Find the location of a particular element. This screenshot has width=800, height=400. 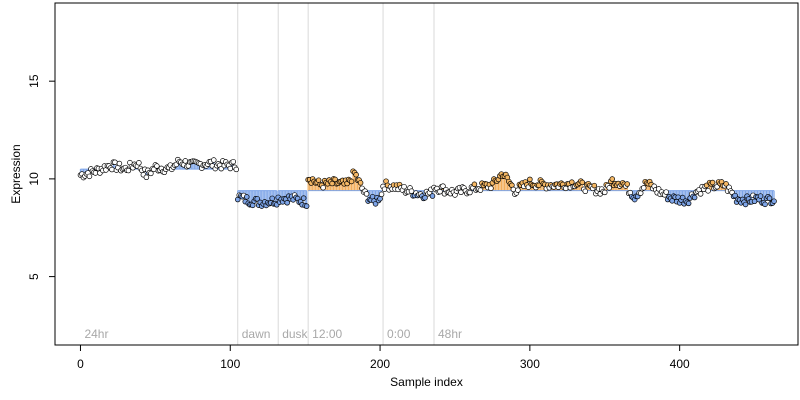

data-points is located at coordinates (427, 182).